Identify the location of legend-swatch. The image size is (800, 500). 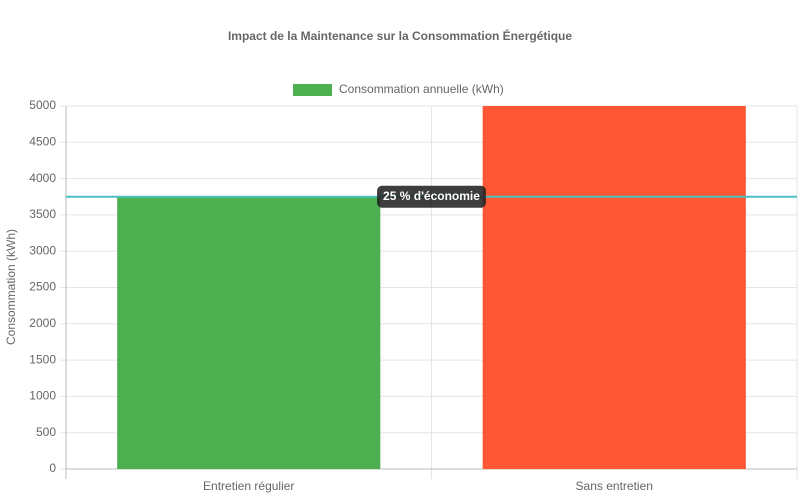
(312, 90).